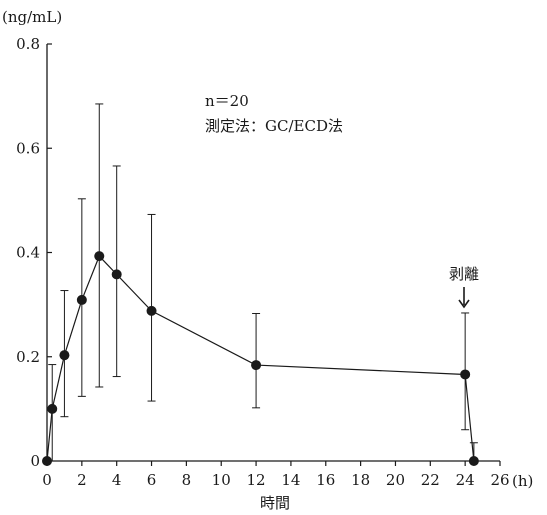  I want to click on down-arrow-icon, so click(464, 304).